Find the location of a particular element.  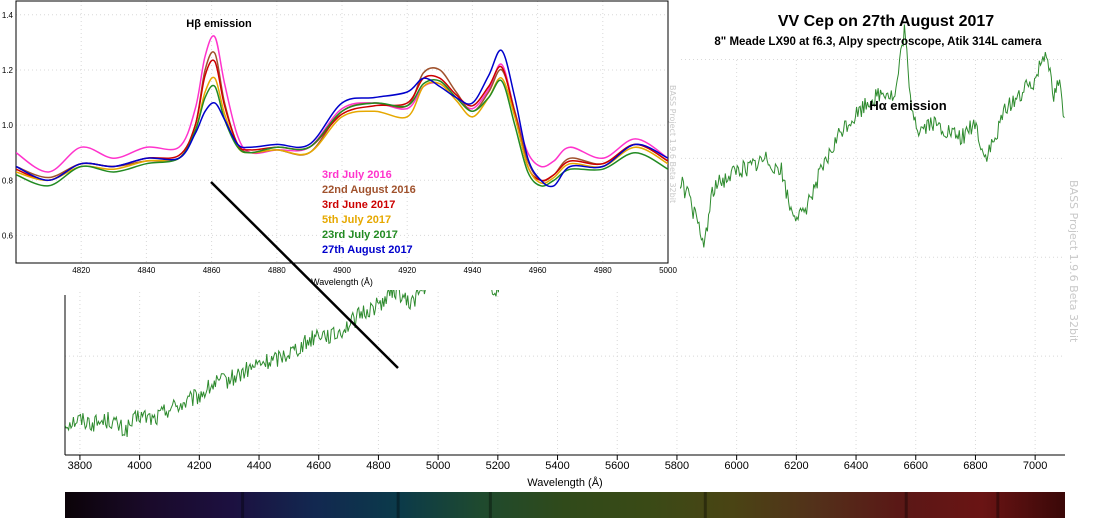

hbeta-y-tick-label: 1.0 is located at coordinates (8, 125).